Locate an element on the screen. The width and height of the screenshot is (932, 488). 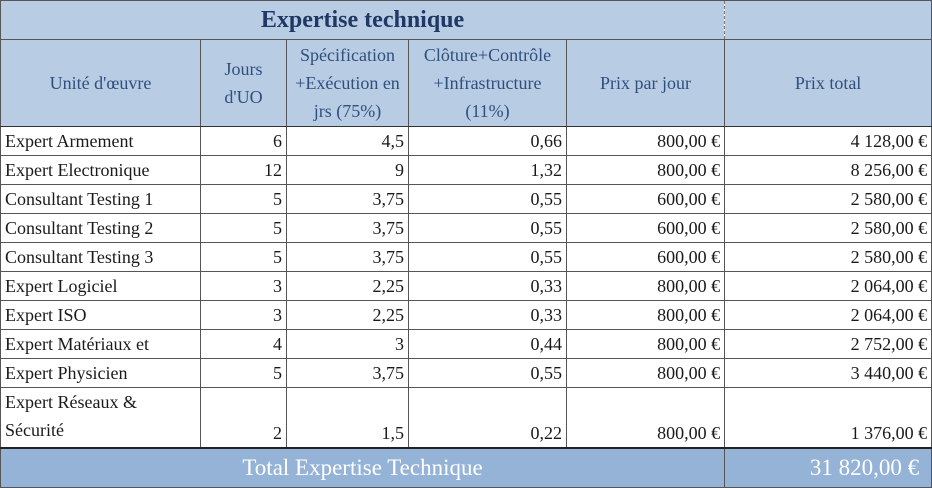
cell-unit-name: Consultant Testing 1 is located at coordinates (100, 199).